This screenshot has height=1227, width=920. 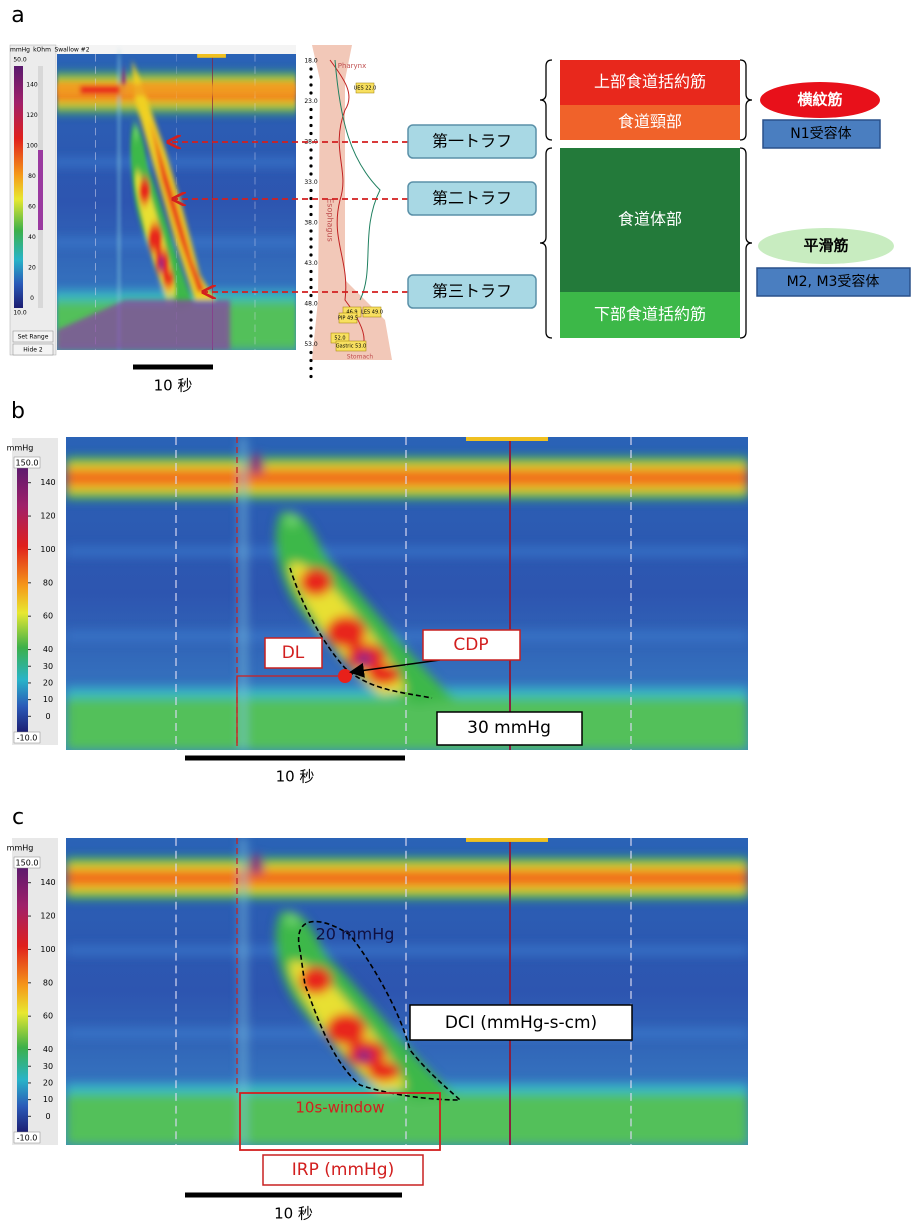 I want to click on ui-top: 50.0, so click(x=20, y=60).